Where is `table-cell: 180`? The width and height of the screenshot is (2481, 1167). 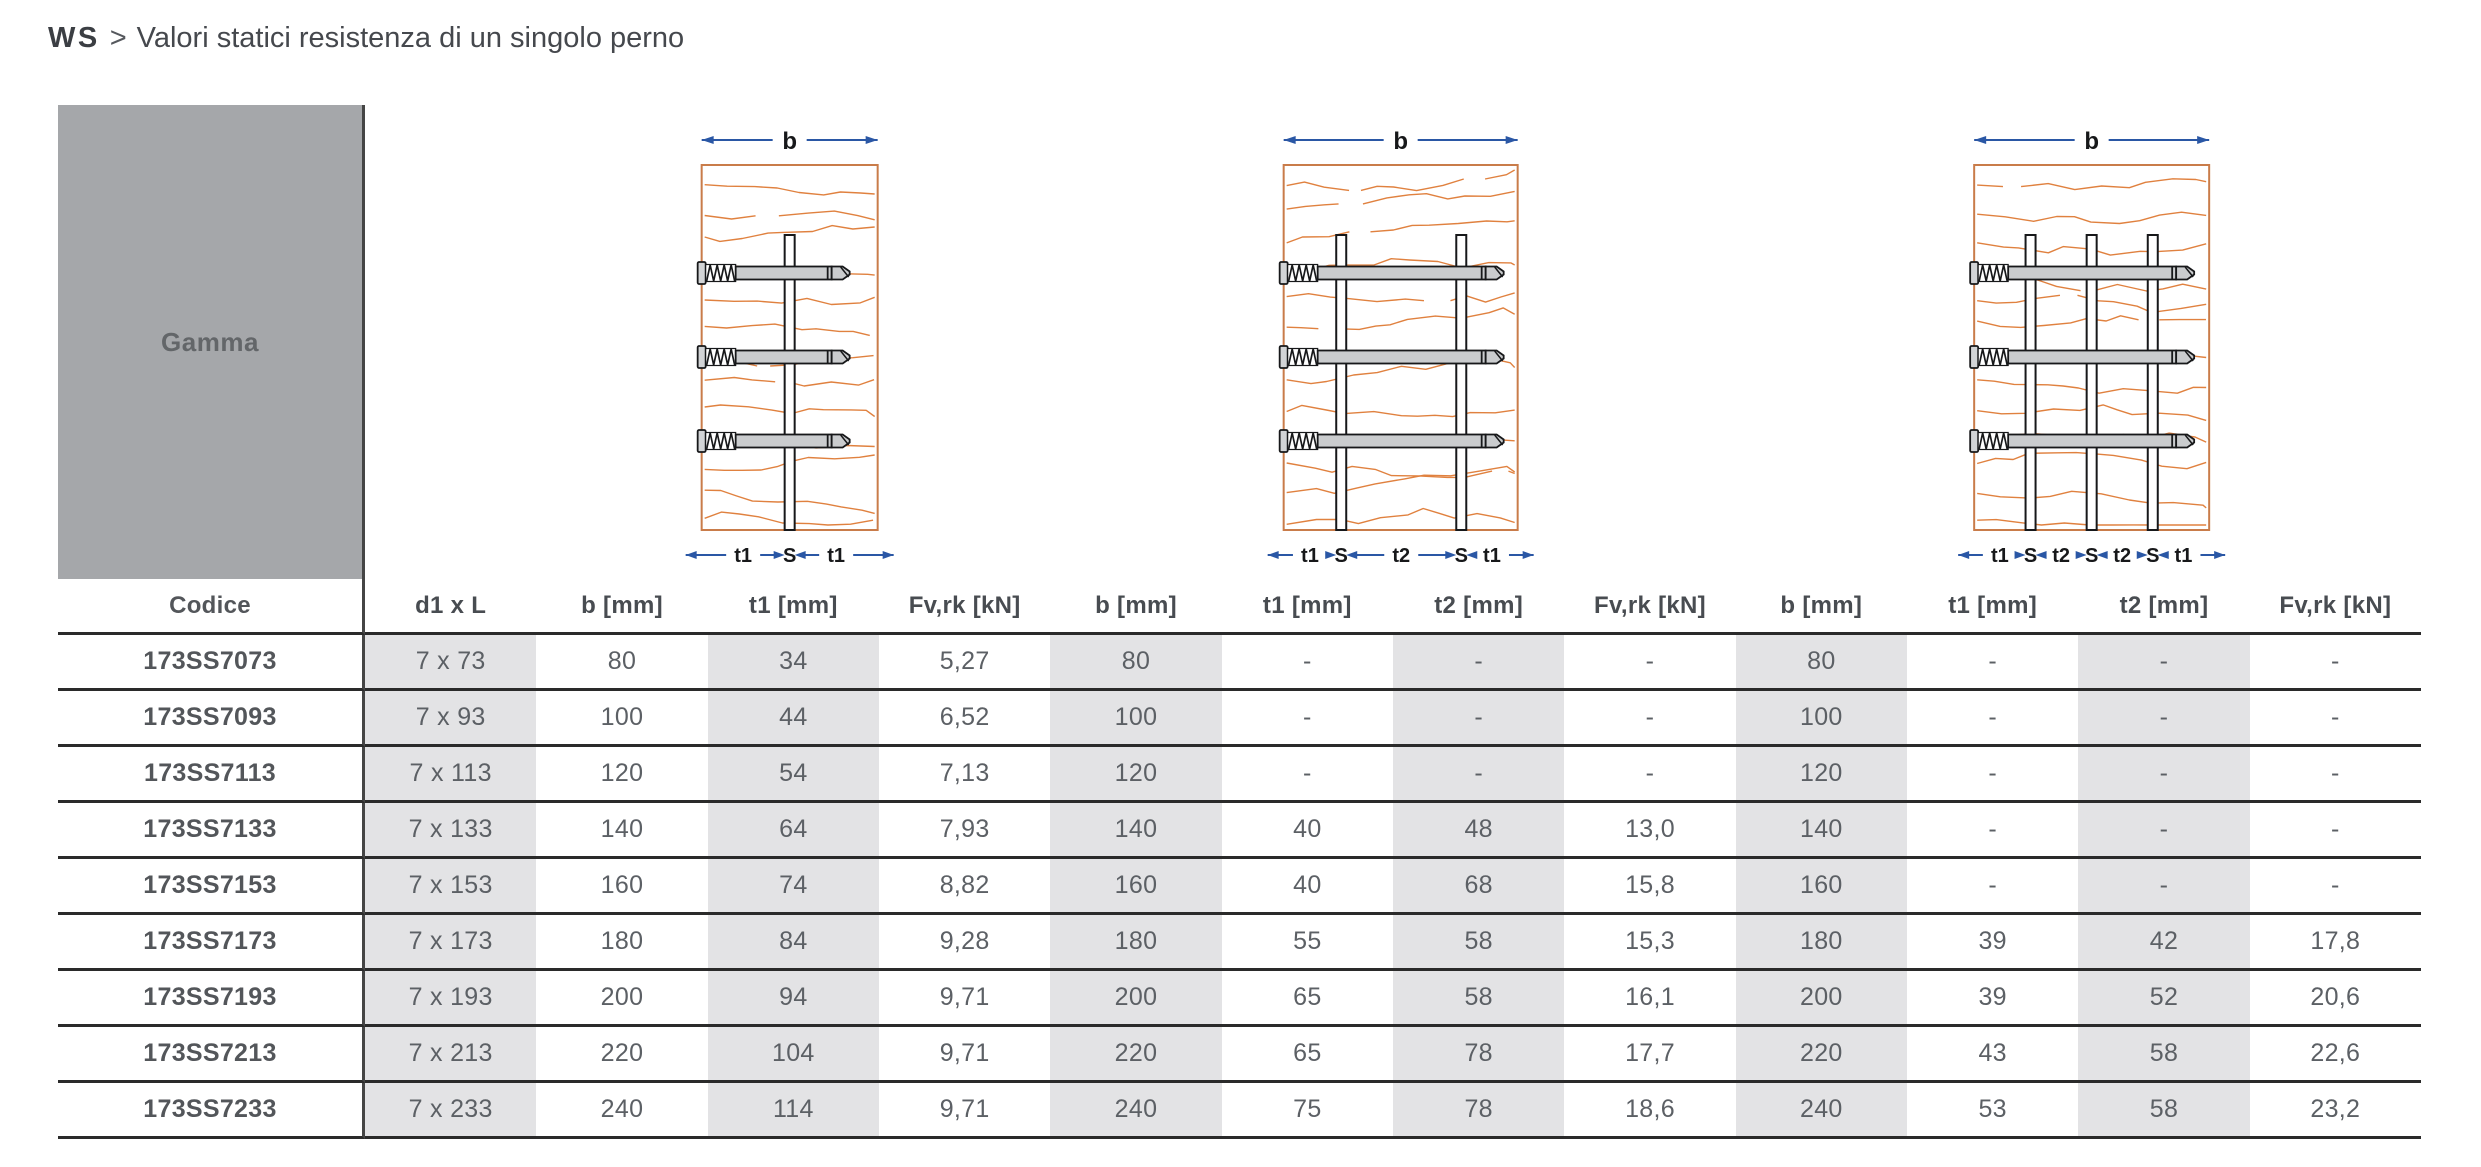
table-cell: 180 is located at coordinates (1821, 943).